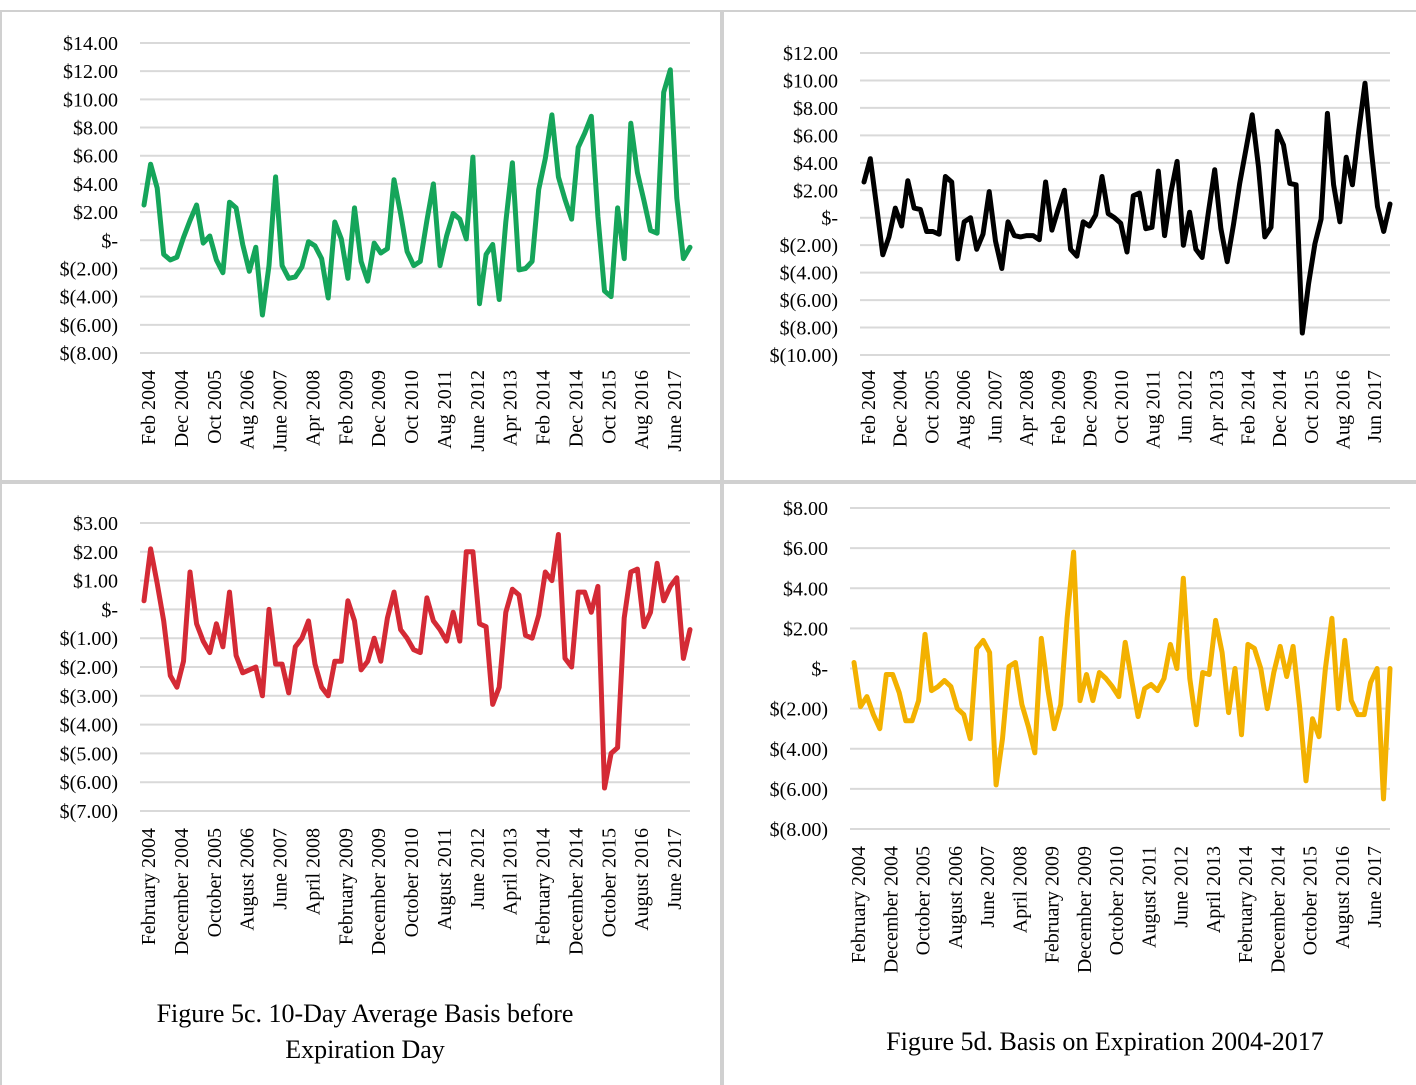  I want to click on caption-fig5c-line2: Expiration Day, so click(365, 1049).